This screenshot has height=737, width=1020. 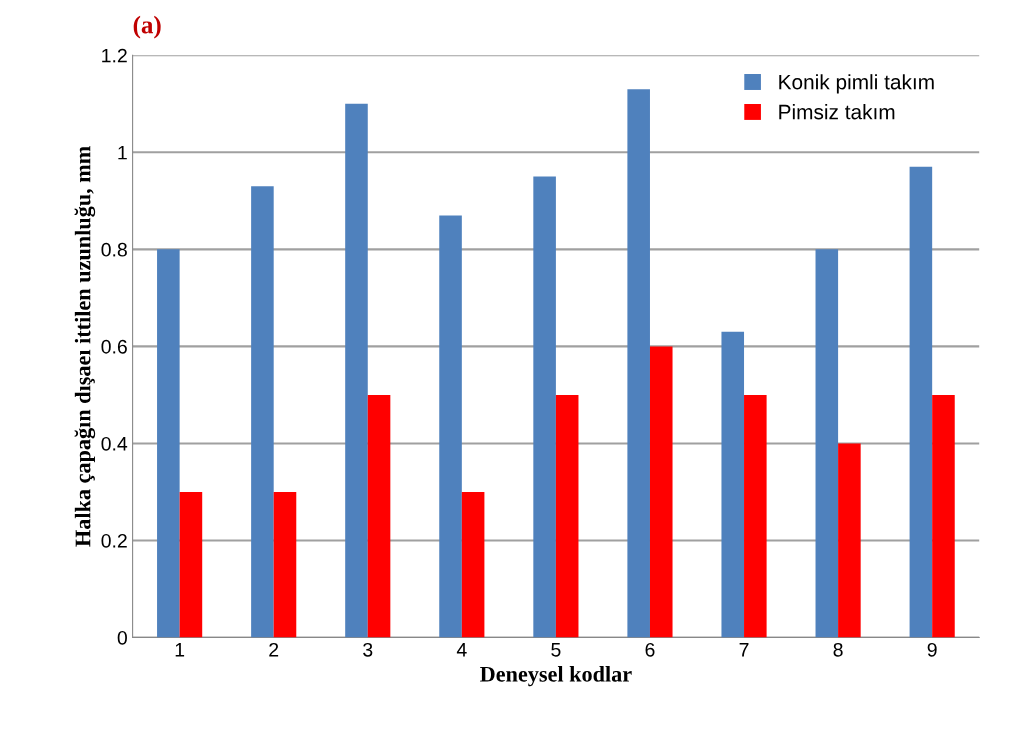 I want to click on x-tick-label: 3, so click(x=368, y=649).